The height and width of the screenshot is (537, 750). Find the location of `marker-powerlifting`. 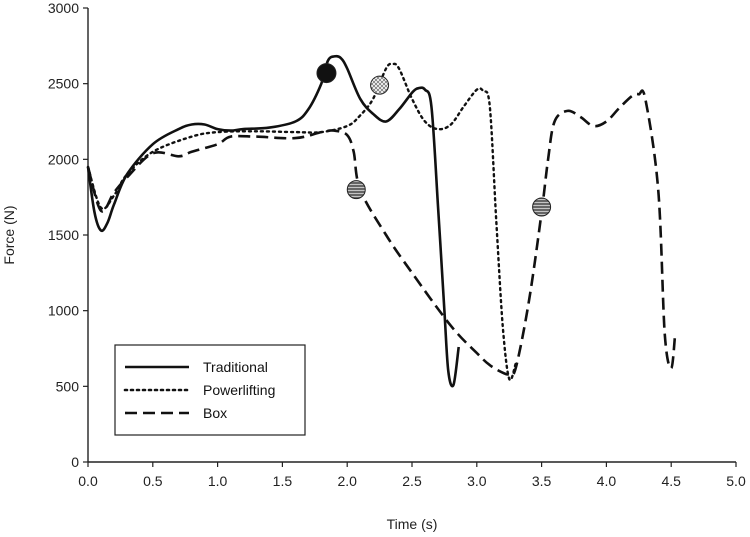

marker-powerlifting is located at coordinates (380, 85).